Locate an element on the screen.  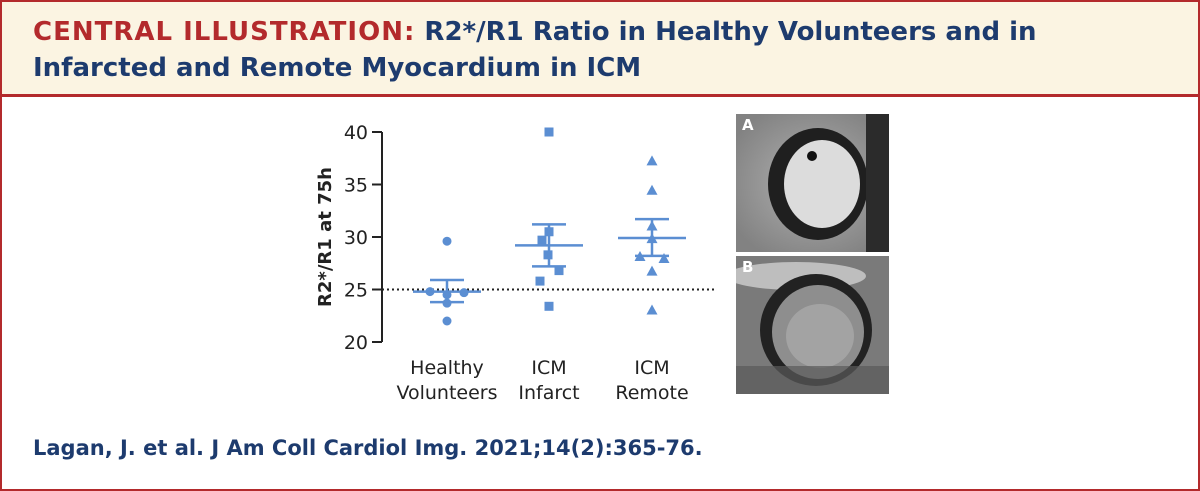
mri-image-b is located at coordinates (812, 325).